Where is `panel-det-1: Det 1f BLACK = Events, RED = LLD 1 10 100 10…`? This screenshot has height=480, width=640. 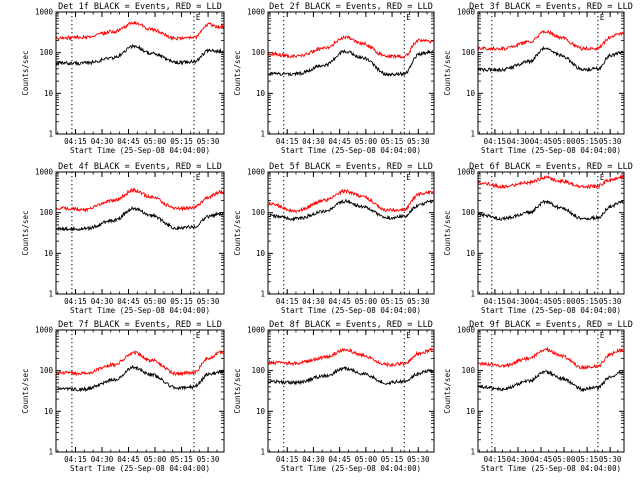
panel-det-1: Det 1f BLACK = Events, RED = LLD 1 10 100 10… is located at coordinates (123, 78).